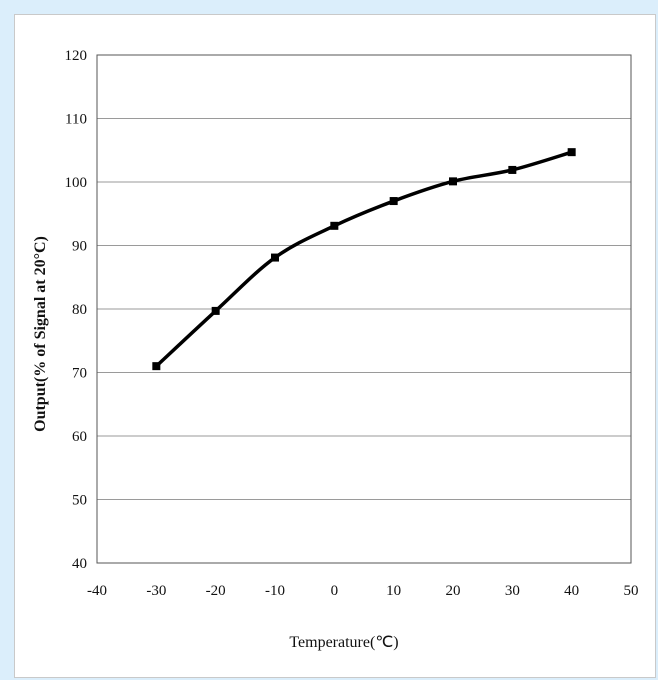 This screenshot has height=680, width=658. I want to click on y-tick-label: 40, so click(79, 564).